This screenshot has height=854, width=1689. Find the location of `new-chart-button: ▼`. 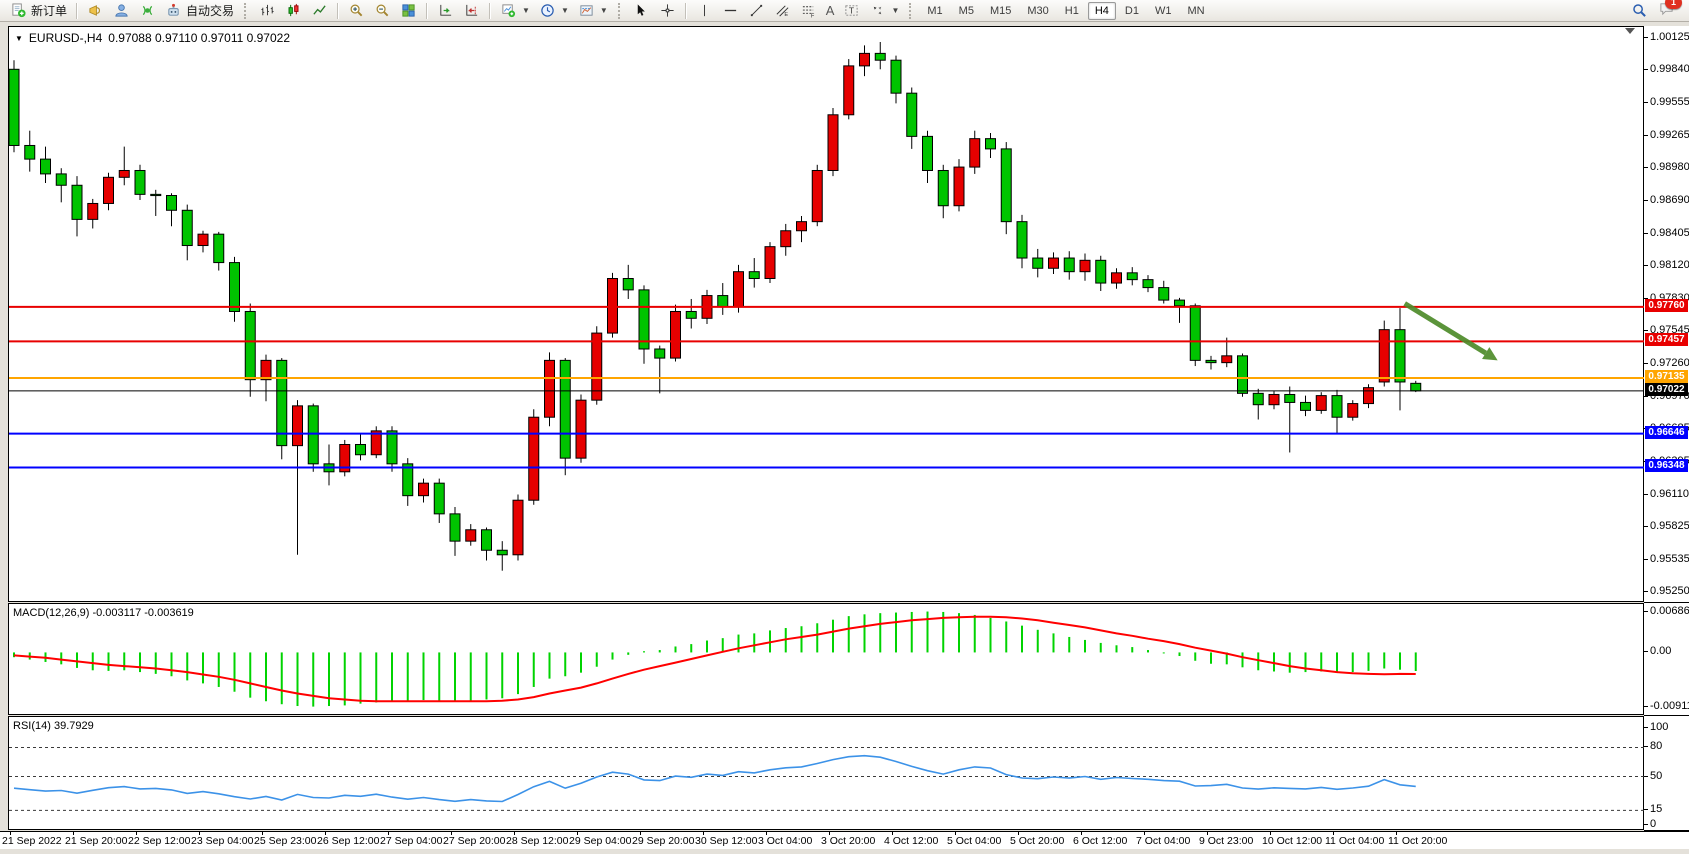

new-chart-button: ▼ is located at coordinates (515, 10).